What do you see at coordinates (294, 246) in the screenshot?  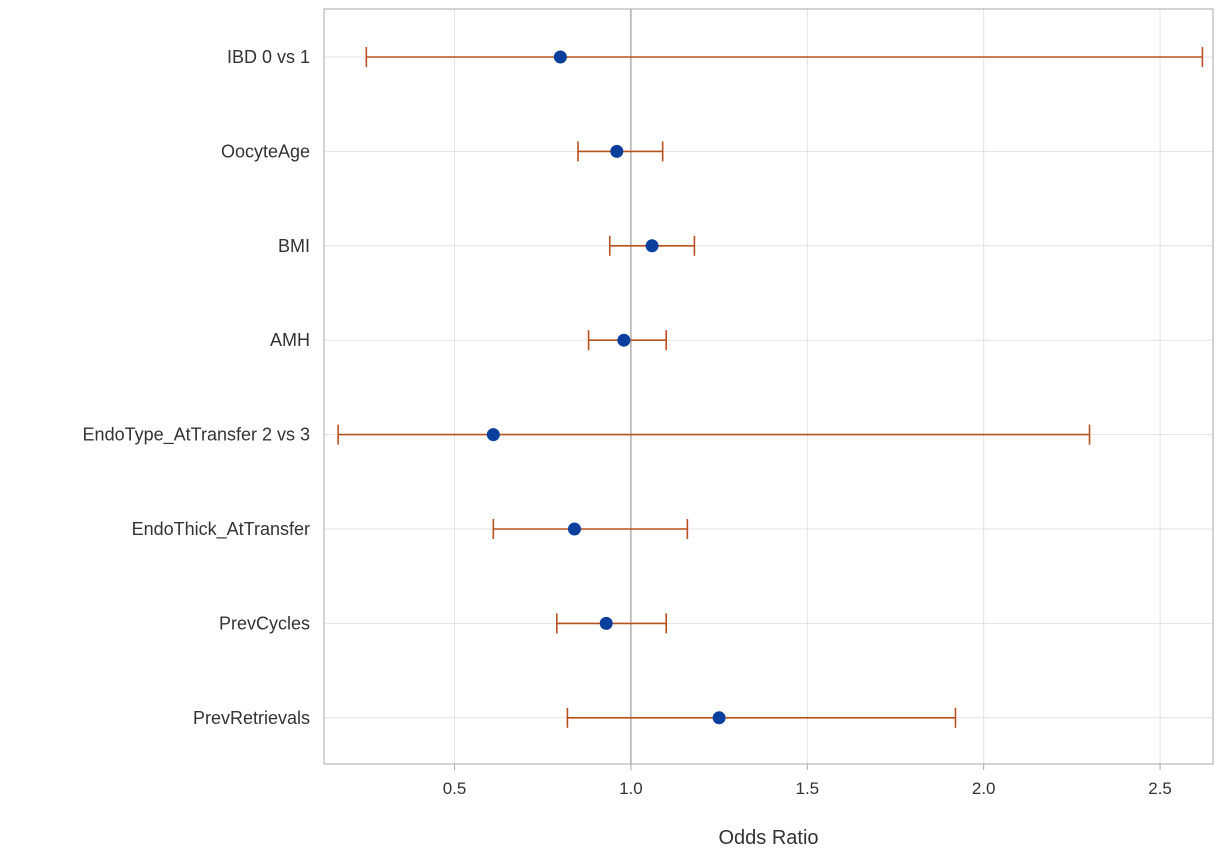 I see `category-label: BMI` at bounding box center [294, 246].